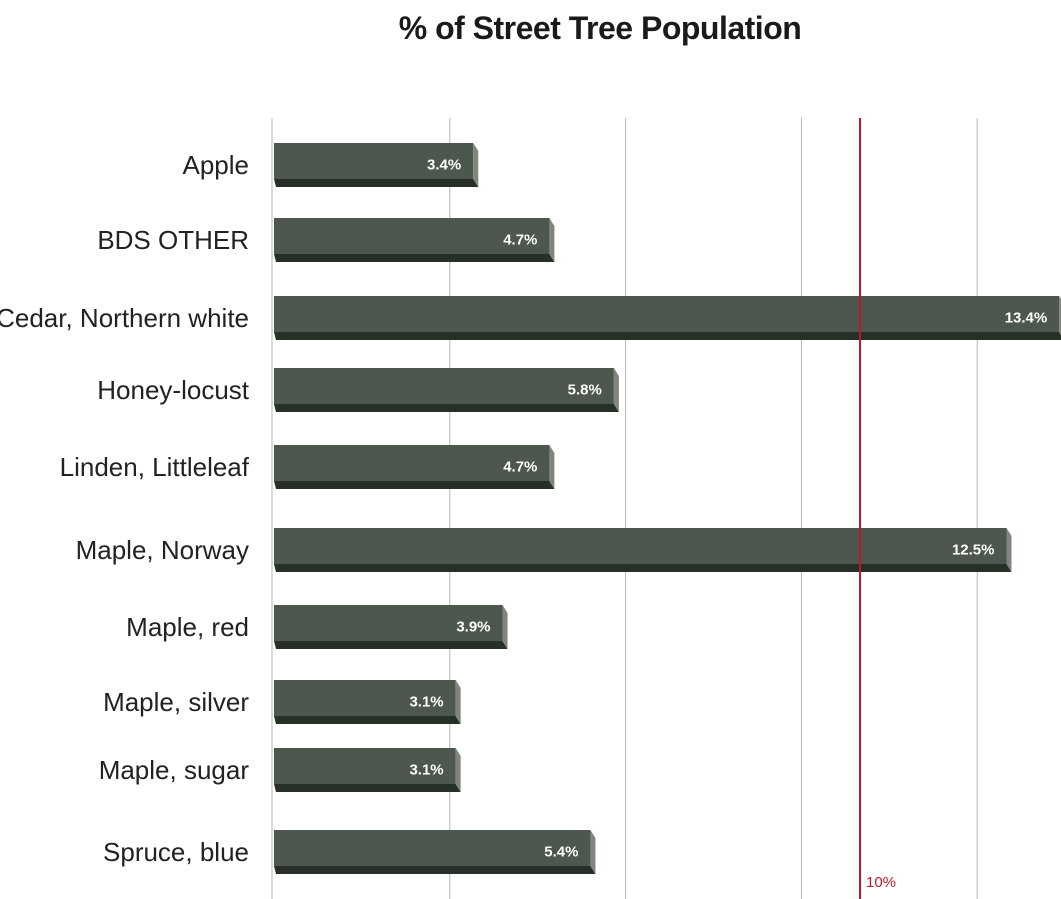 The width and height of the screenshot is (1061, 899). I want to click on value-label: 3.4%, so click(444, 165).